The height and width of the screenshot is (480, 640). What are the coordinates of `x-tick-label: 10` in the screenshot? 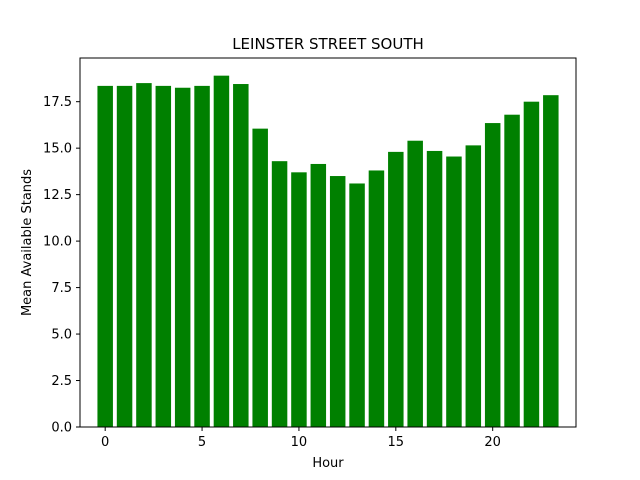 It's located at (299, 442).